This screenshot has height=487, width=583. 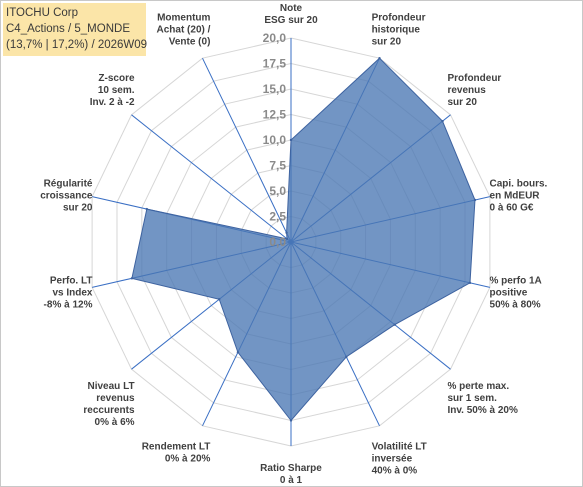 I want to click on axis-label-line: sur 1 sem., so click(x=472, y=398).